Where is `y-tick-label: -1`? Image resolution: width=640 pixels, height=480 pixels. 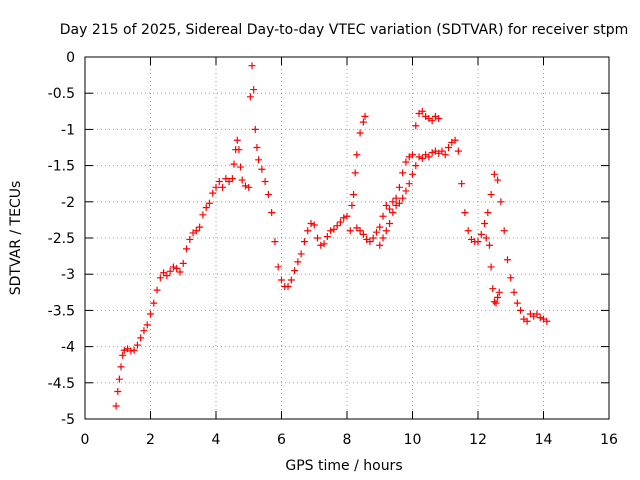
y-tick-label: -1 is located at coordinates (68, 130).